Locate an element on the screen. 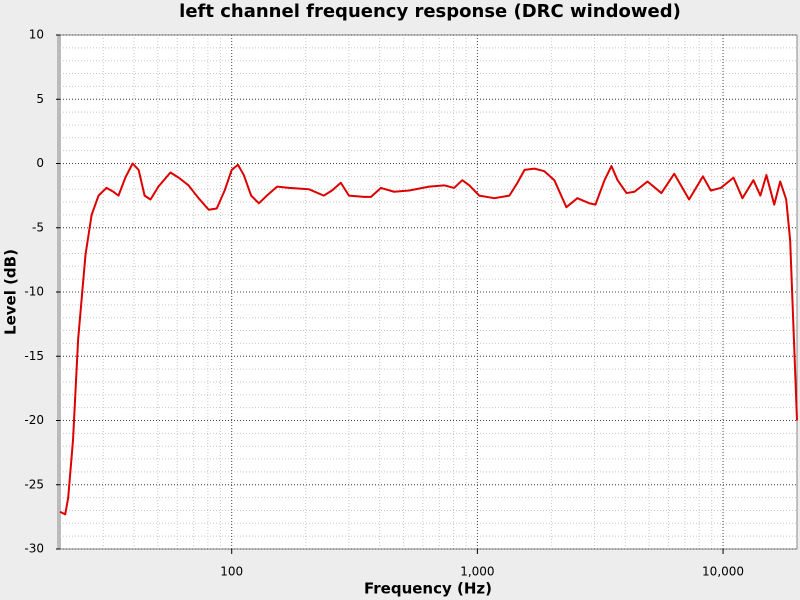  y-tick-label: -15 is located at coordinates (34, 356).